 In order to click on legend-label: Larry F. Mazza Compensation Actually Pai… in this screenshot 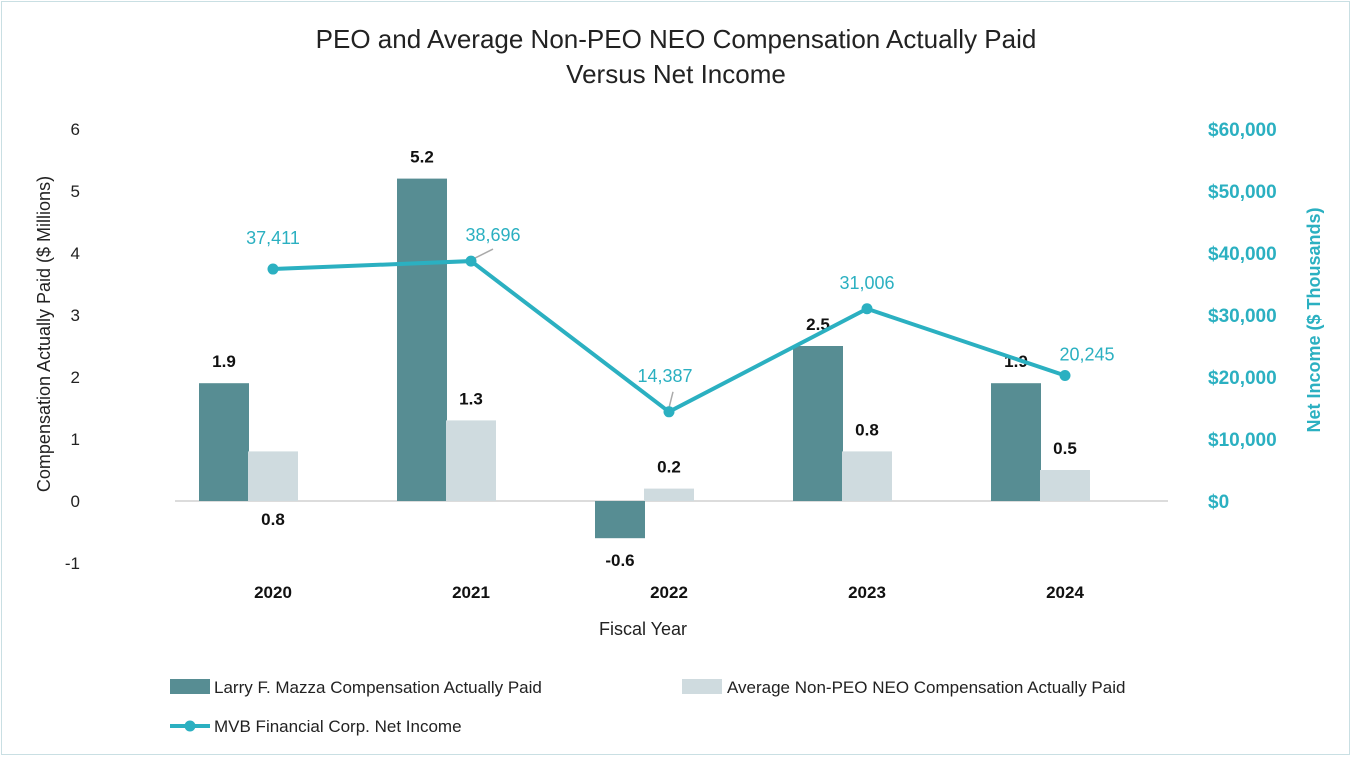, I will do `click(378, 687)`.